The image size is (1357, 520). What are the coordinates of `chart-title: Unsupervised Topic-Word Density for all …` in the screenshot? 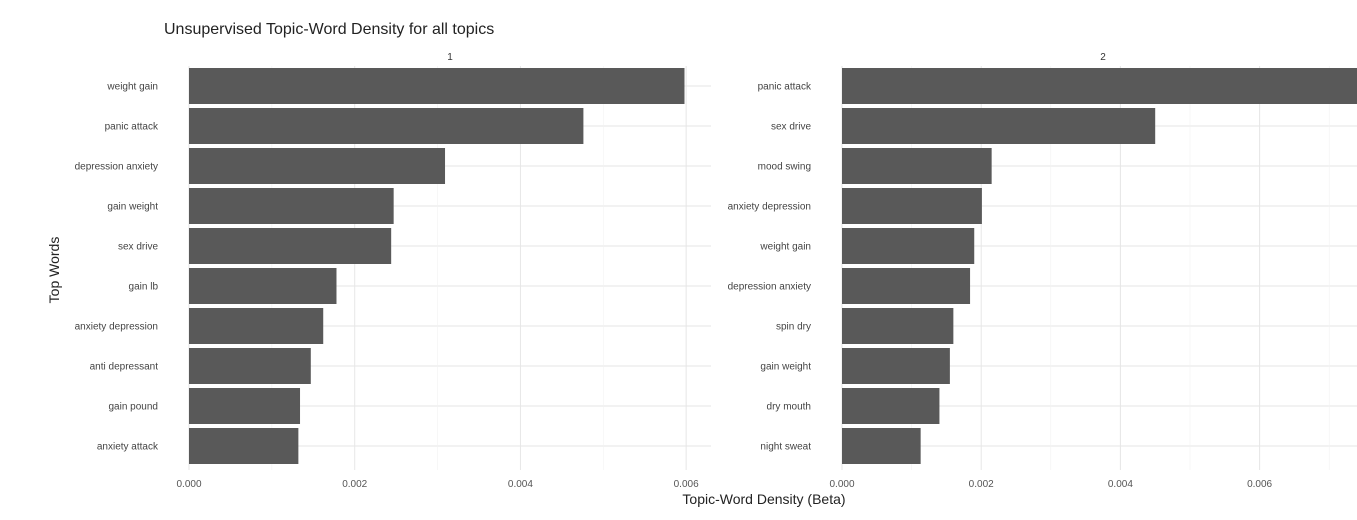 It's located at (329, 29).